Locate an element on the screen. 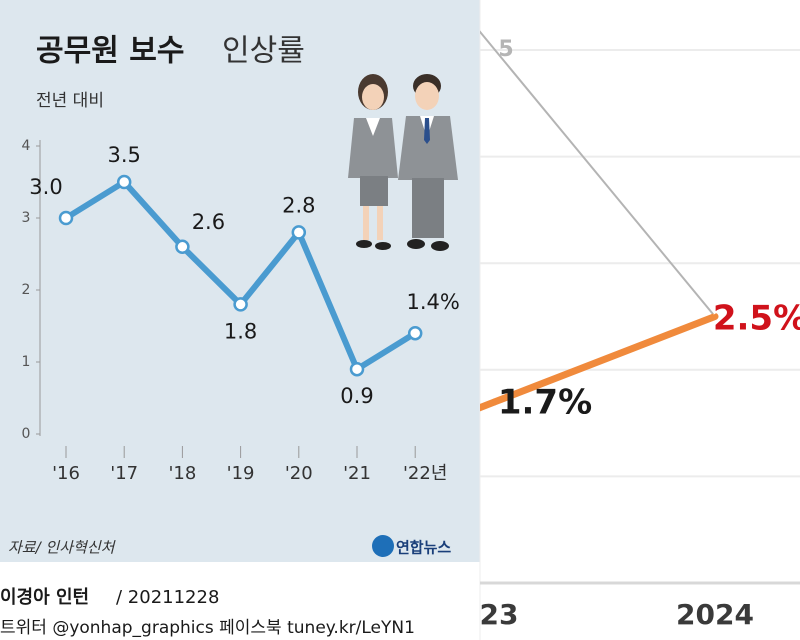 This screenshot has height=640, width=800. data-label: 0.9 is located at coordinates (356, 396).